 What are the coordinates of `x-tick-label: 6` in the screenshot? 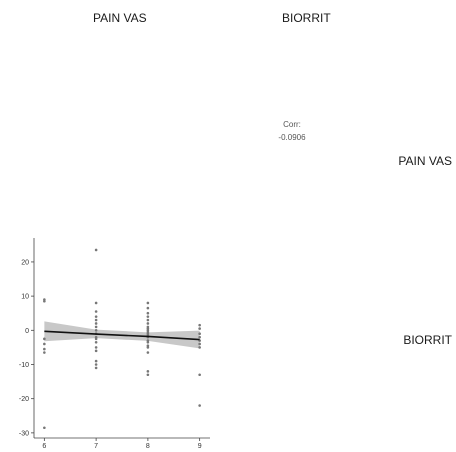 It's located at (44, 446).